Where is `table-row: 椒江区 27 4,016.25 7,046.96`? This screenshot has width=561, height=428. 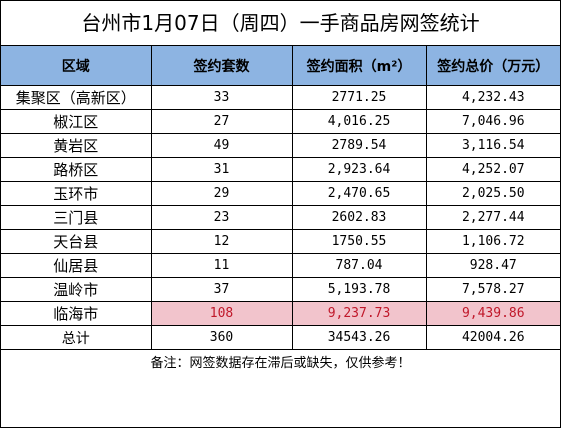
table-row: 椒江区 27 4,016.25 7,046.96 is located at coordinates (280, 121).